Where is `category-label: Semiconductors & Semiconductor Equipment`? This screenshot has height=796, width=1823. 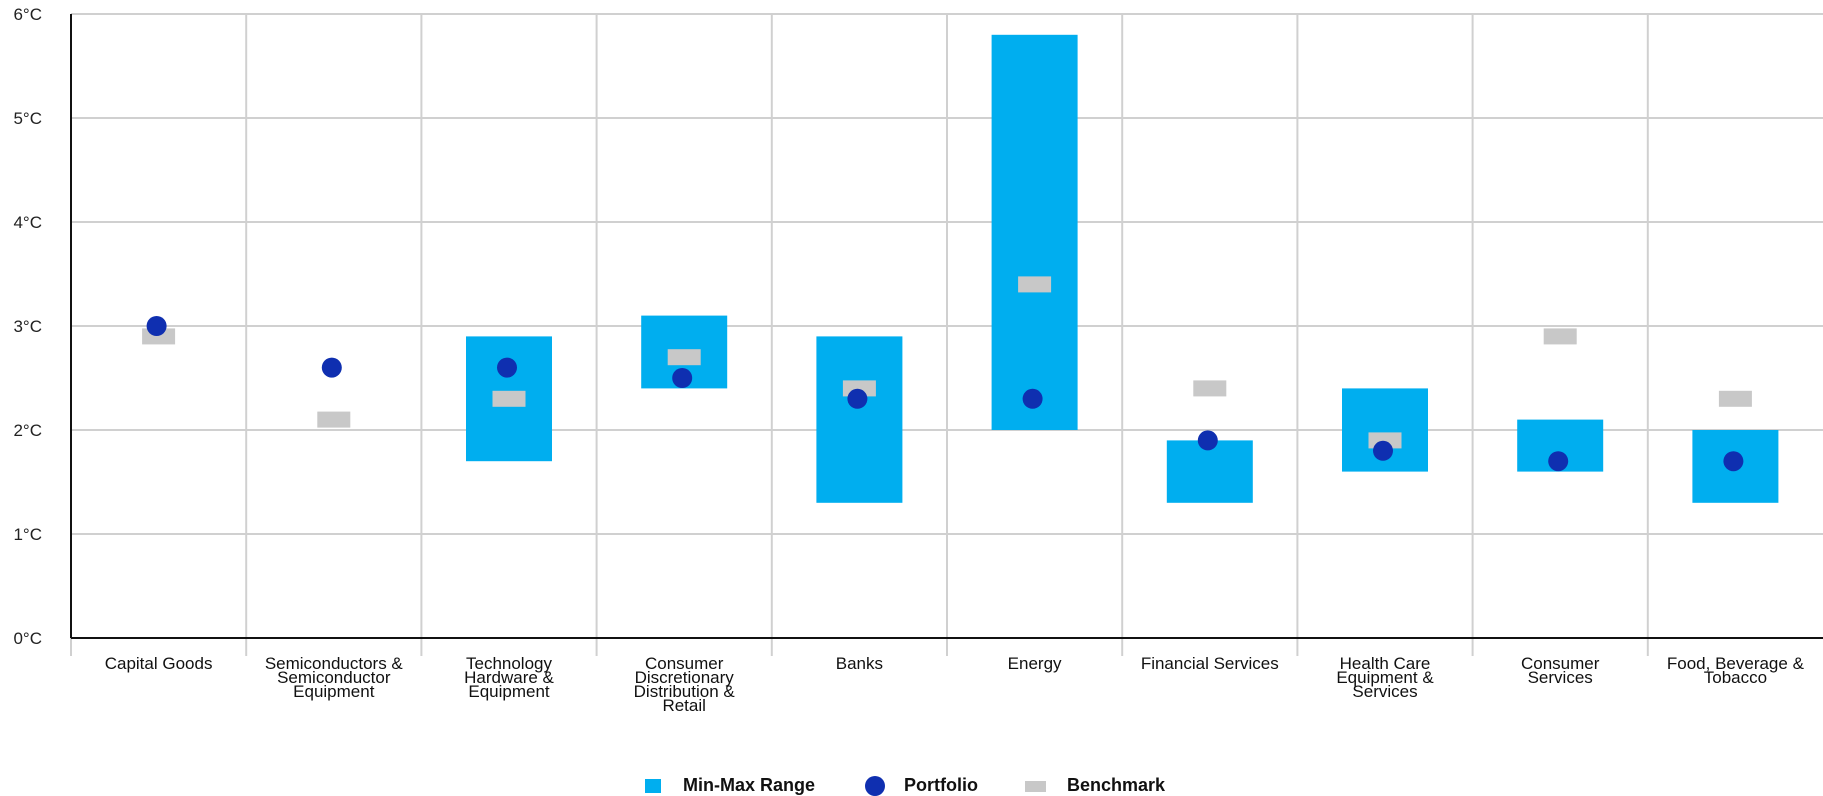
category-label: Semiconductors & Semiconductor Equipment is located at coordinates (334, 677).